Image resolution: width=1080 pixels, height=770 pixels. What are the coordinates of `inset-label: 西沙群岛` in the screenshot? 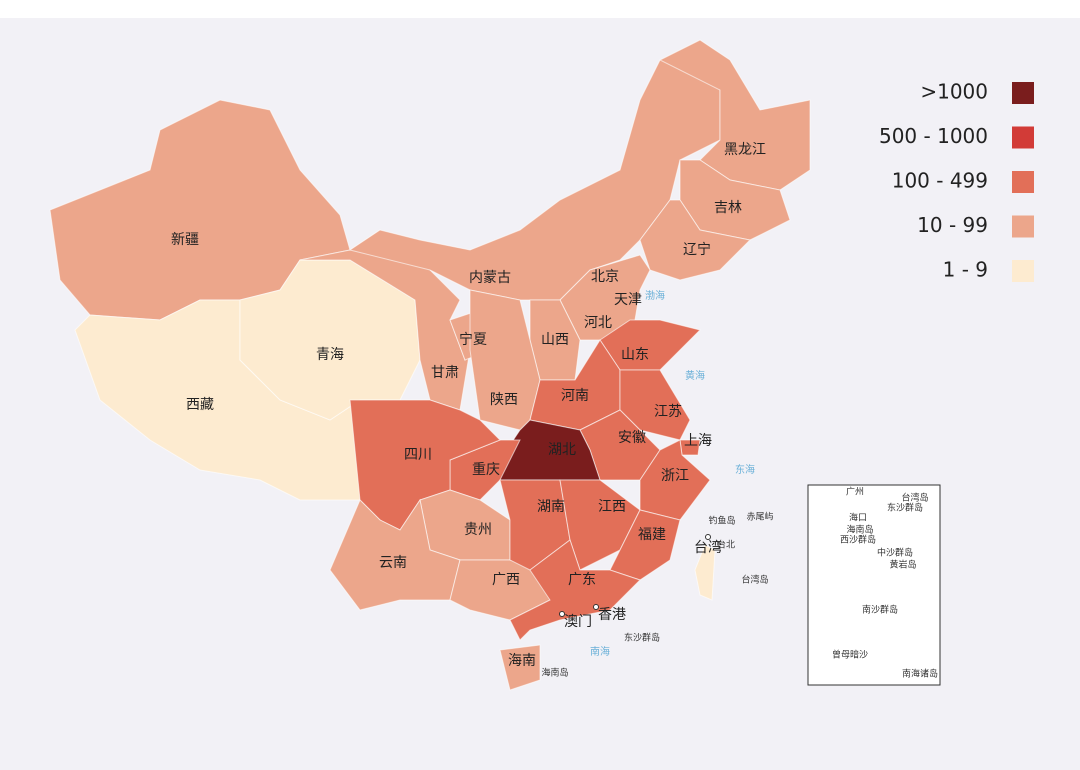 It's located at (858, 540).